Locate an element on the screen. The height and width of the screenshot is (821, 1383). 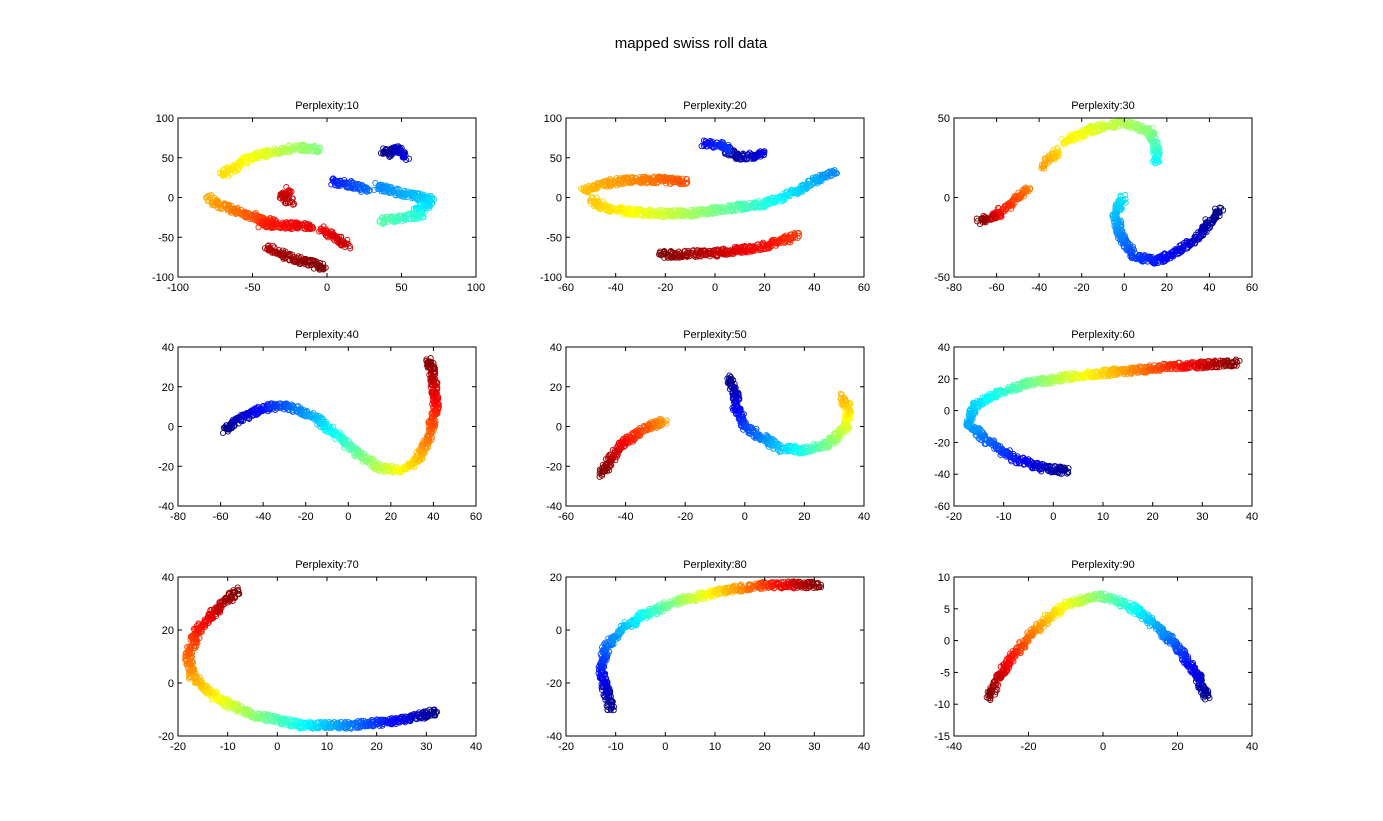
axes-frame is located at coordinates (1103, 197).